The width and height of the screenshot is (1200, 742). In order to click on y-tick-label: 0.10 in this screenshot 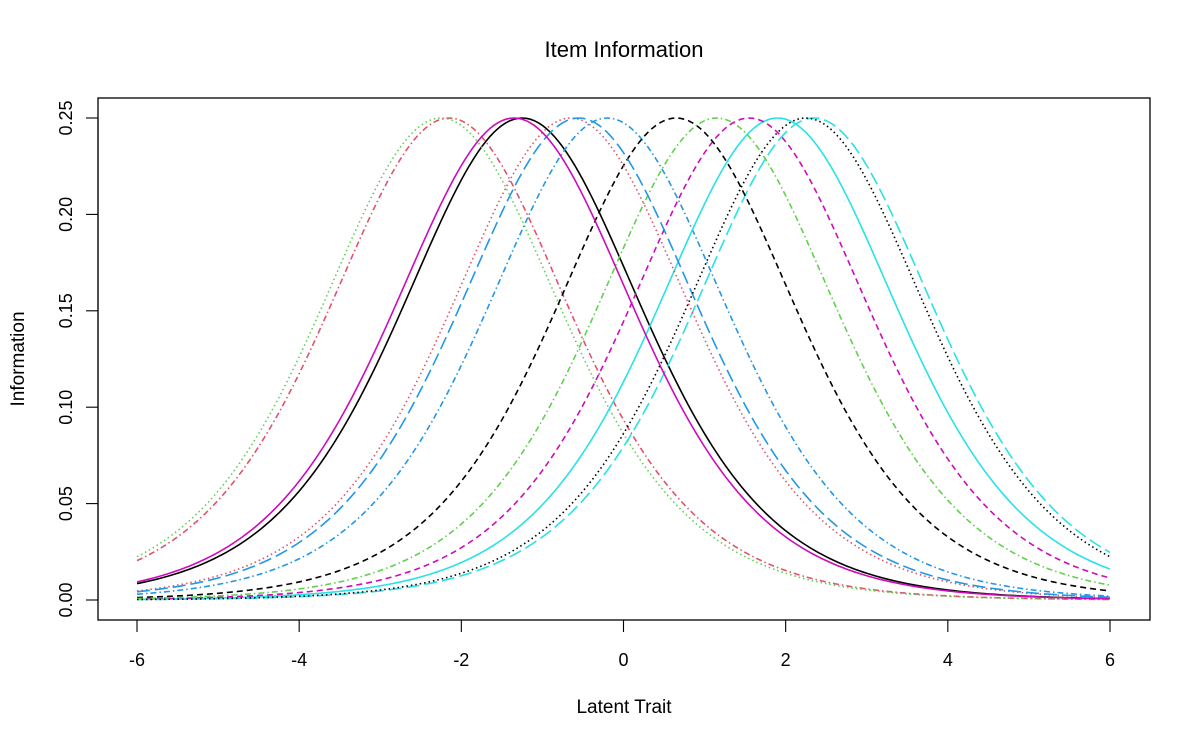, I will do `click(66, 407)`.